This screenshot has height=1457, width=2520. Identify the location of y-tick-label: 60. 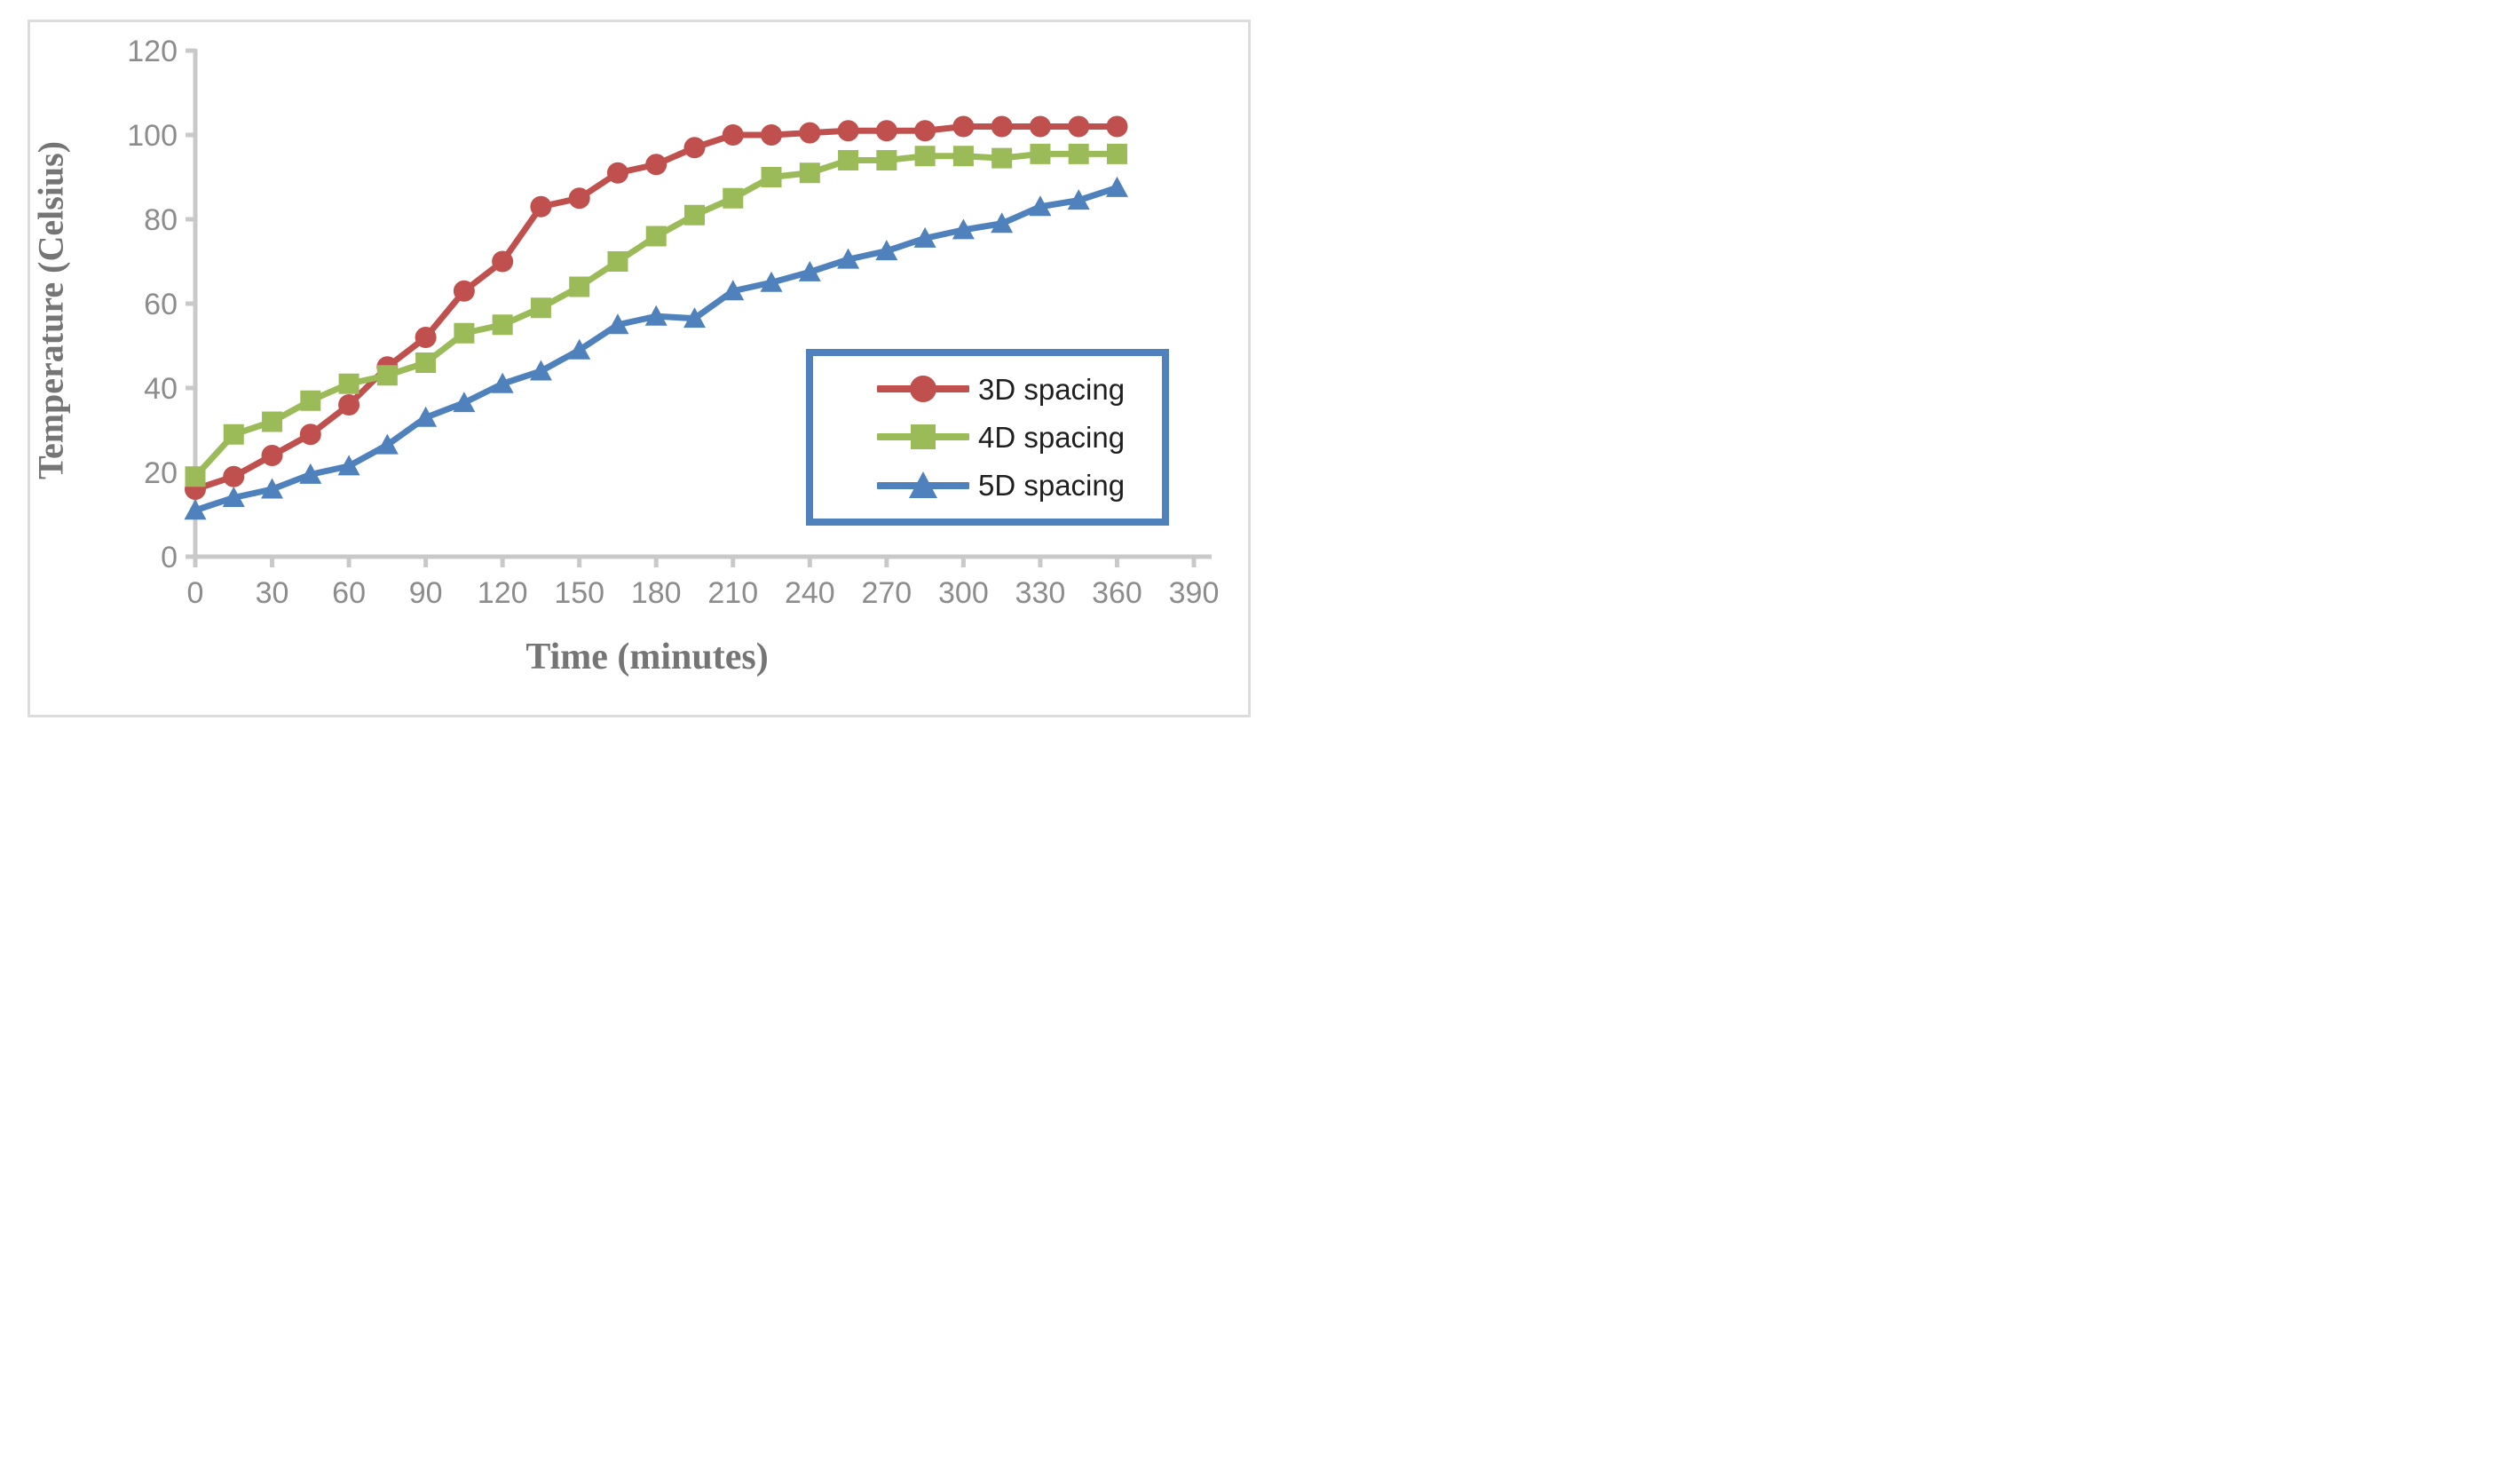
(161, 304).